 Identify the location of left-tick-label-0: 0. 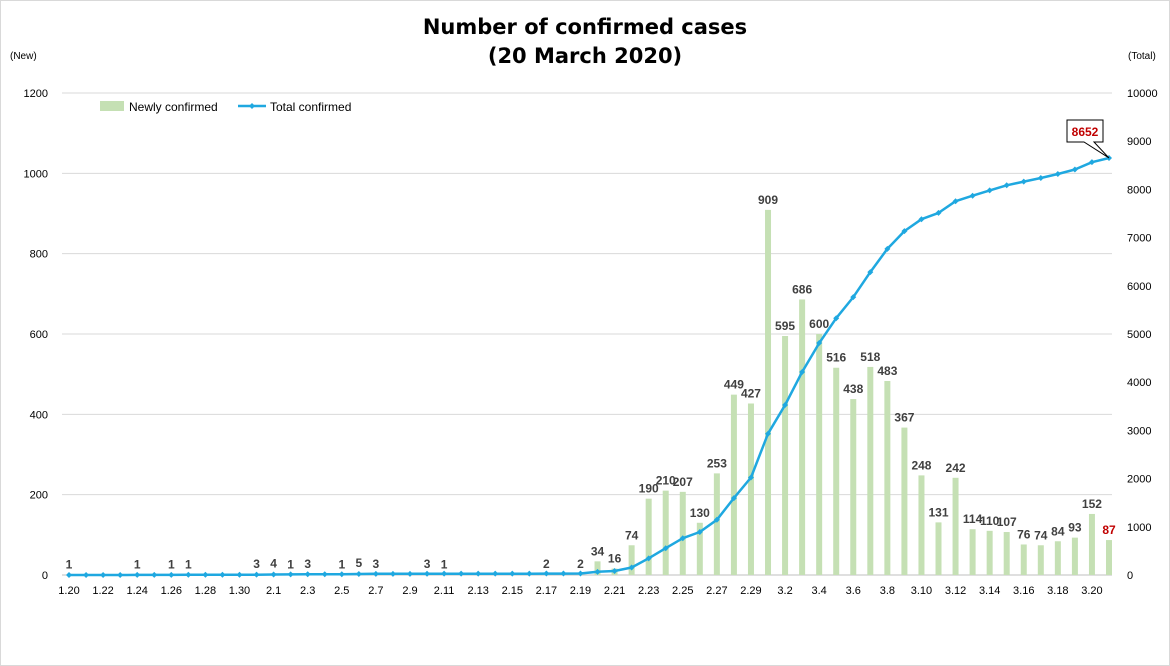
(45, 576).